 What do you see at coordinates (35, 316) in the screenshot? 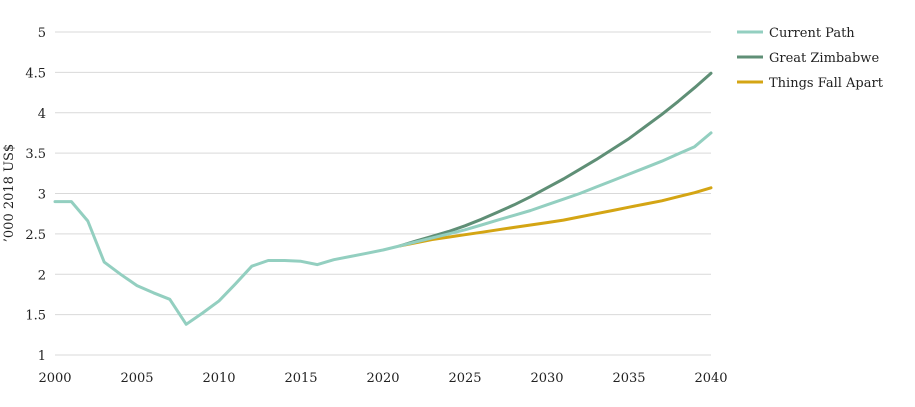
I see `y-tick-label: 1.5` at bounding box center [35, 316].